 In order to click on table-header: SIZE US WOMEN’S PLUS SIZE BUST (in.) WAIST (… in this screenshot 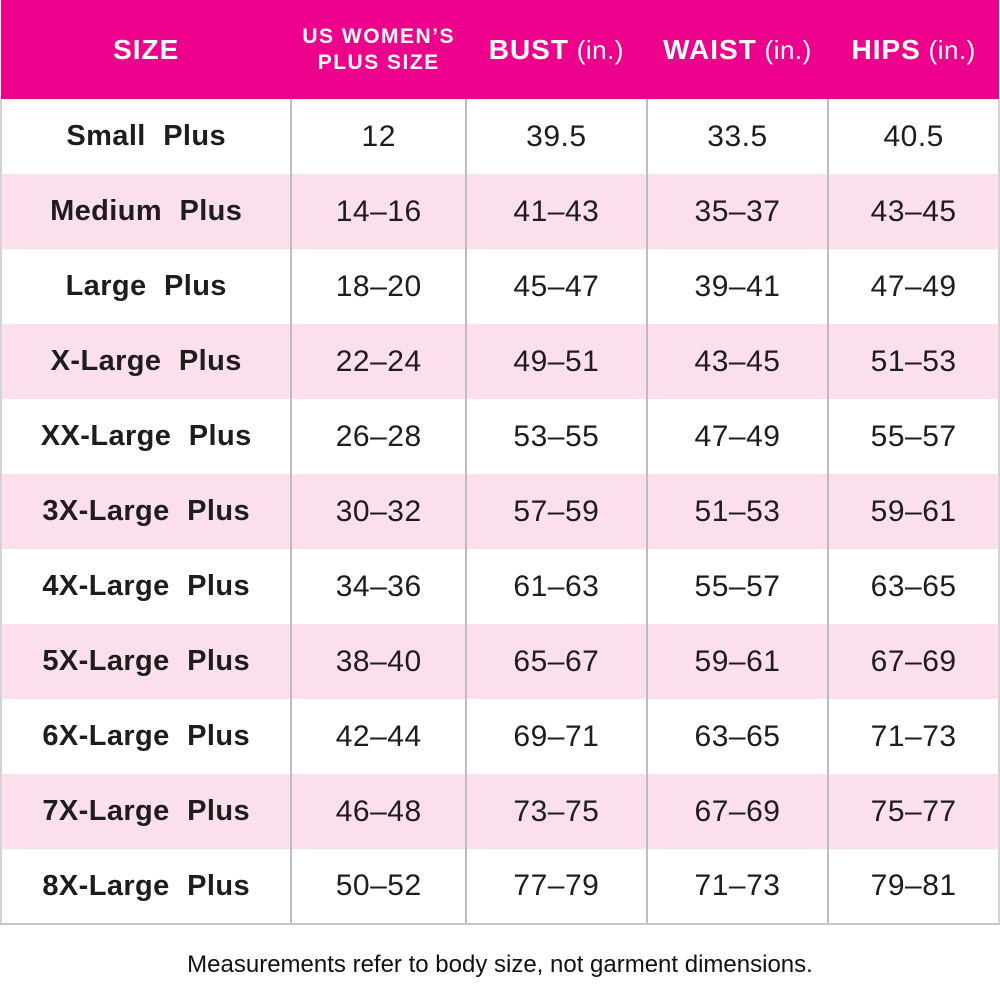, I will do `click(500, 49)`.